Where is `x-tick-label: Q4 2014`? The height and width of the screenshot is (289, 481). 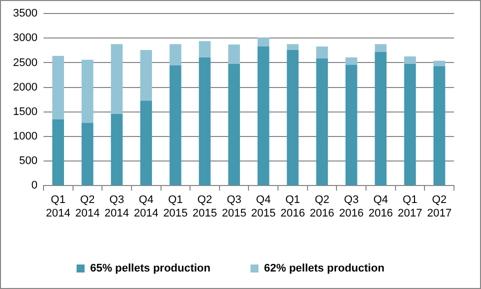
x-tick-label: Q4 2014 is located at coordinates (146, 207).